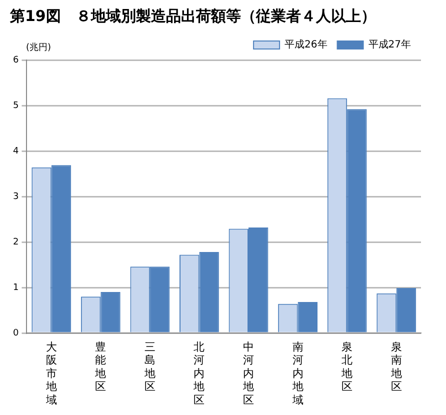 The height and width of the screenshot is (415, 446). Describe the element at coordinates (306, 44) in the screenshot. I see `legend-label: 平成26年` at that location.